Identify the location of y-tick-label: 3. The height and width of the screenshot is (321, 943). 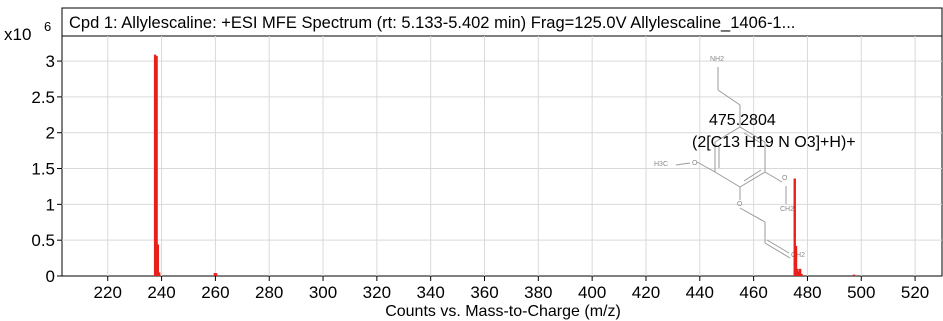
(50, 61).